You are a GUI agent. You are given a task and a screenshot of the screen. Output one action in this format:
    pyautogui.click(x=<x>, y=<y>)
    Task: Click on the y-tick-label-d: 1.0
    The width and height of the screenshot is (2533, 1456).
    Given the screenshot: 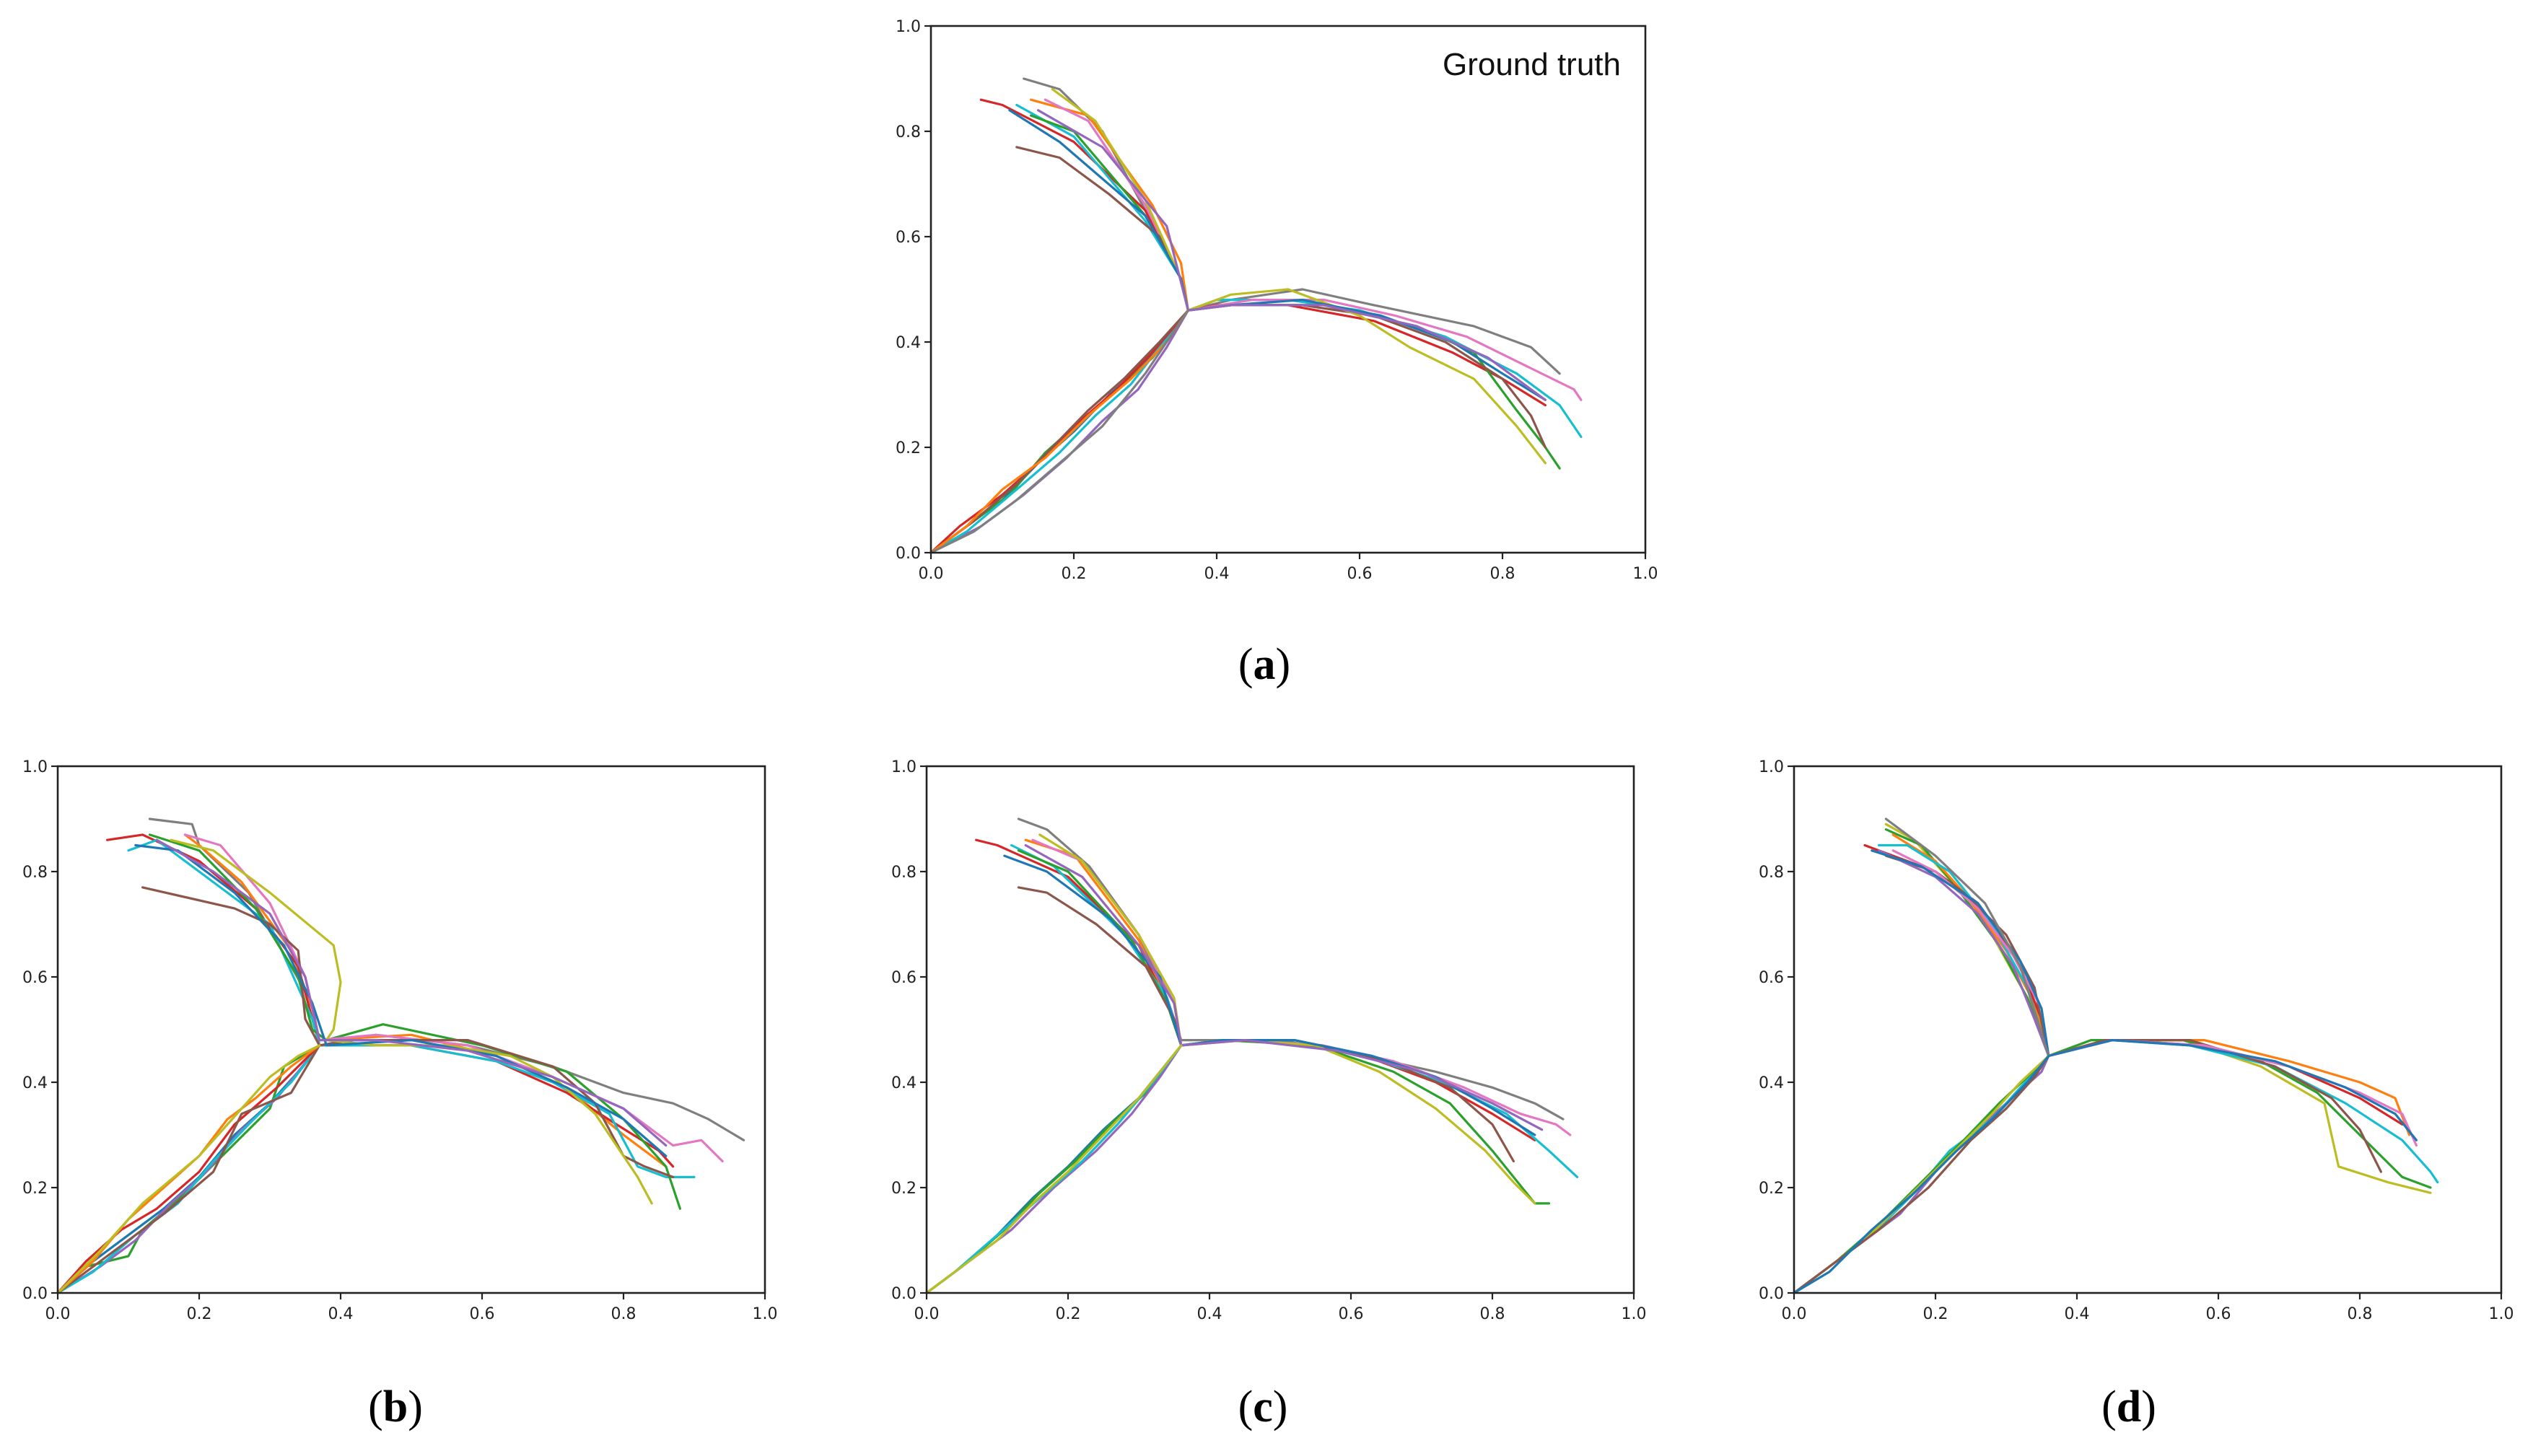 What is the action you would take?
    pyautogui.click(x=1771, y=767)
    